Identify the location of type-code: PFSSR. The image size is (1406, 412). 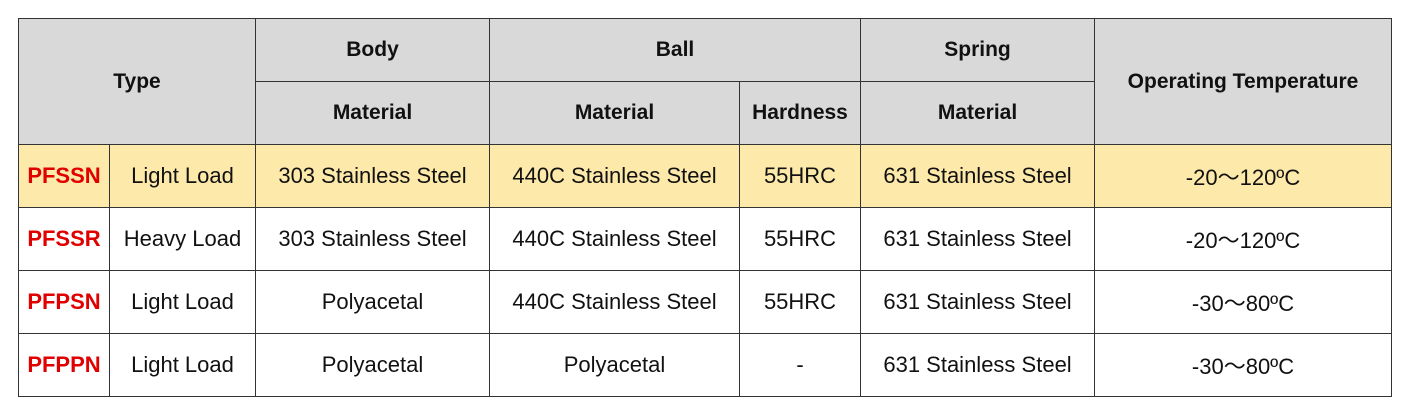
(64, 239).